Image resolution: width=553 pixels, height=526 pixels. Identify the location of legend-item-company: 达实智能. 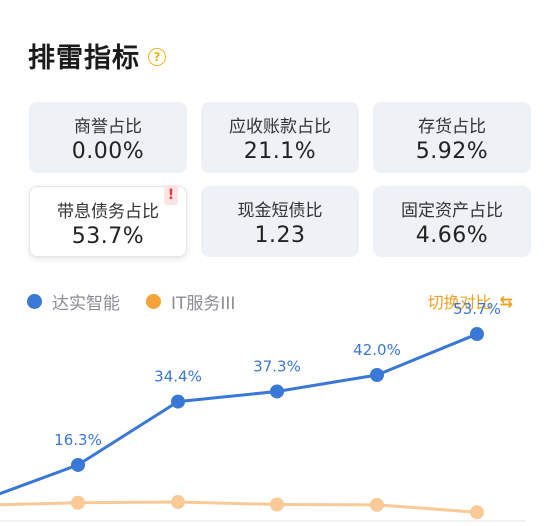
(73, 301).